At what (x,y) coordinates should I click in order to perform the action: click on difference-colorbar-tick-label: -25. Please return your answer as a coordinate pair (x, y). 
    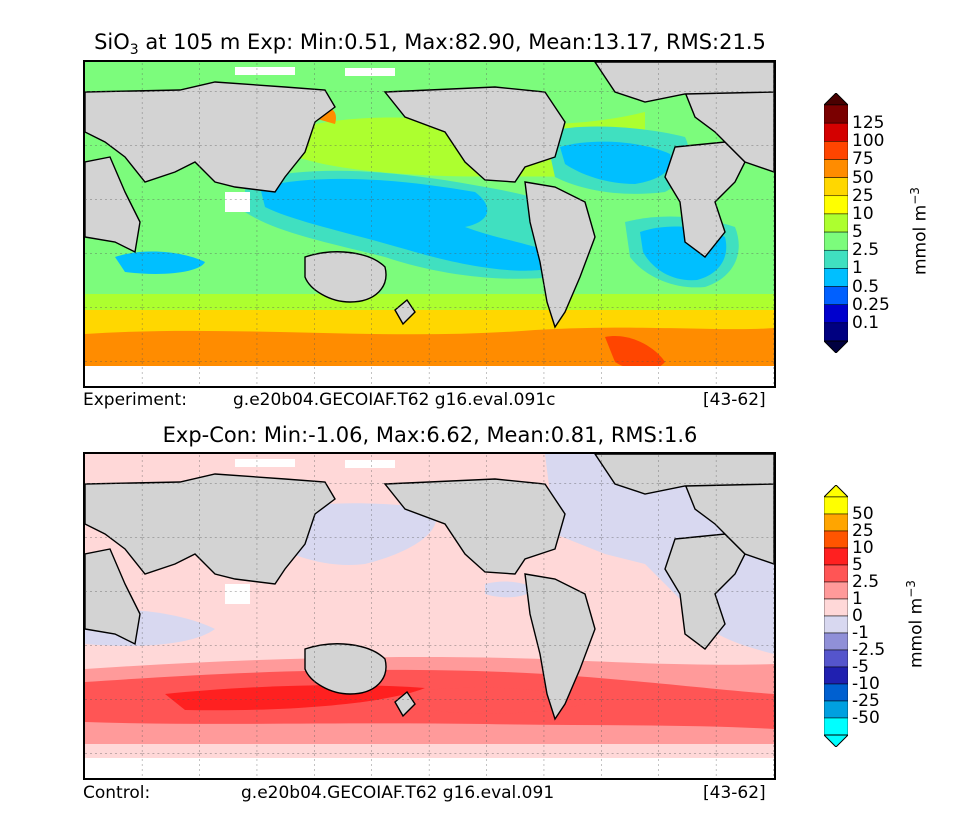
    Looking at the image, I should click on (866, 701).